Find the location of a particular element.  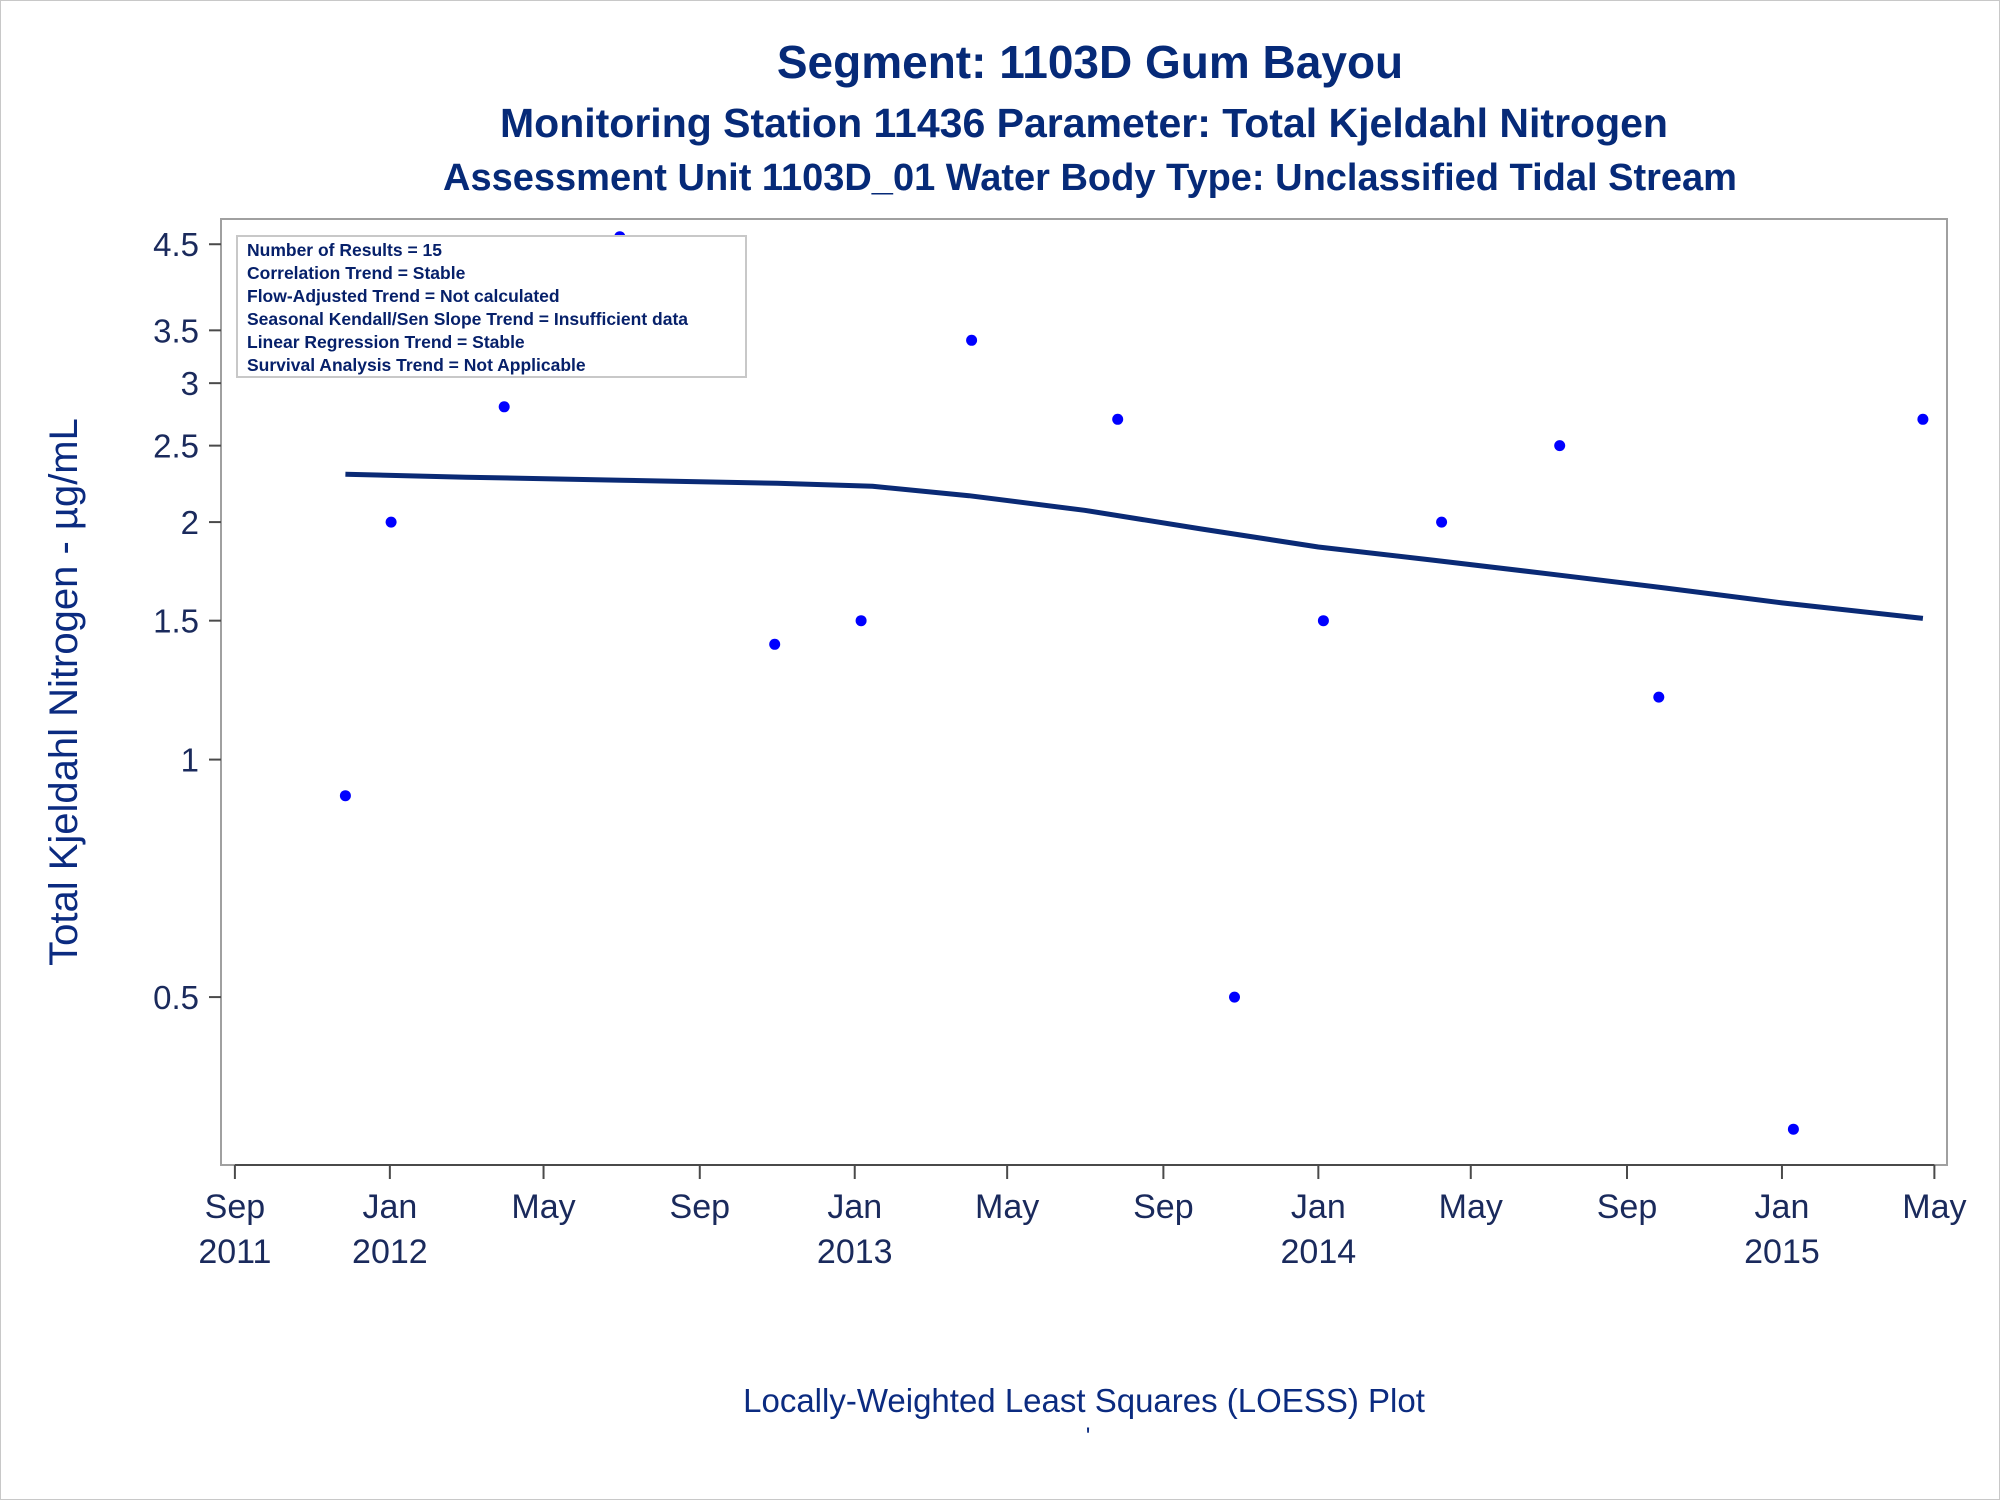

legend-line: Number of Results = 15 is located at coordinates (344, 250).